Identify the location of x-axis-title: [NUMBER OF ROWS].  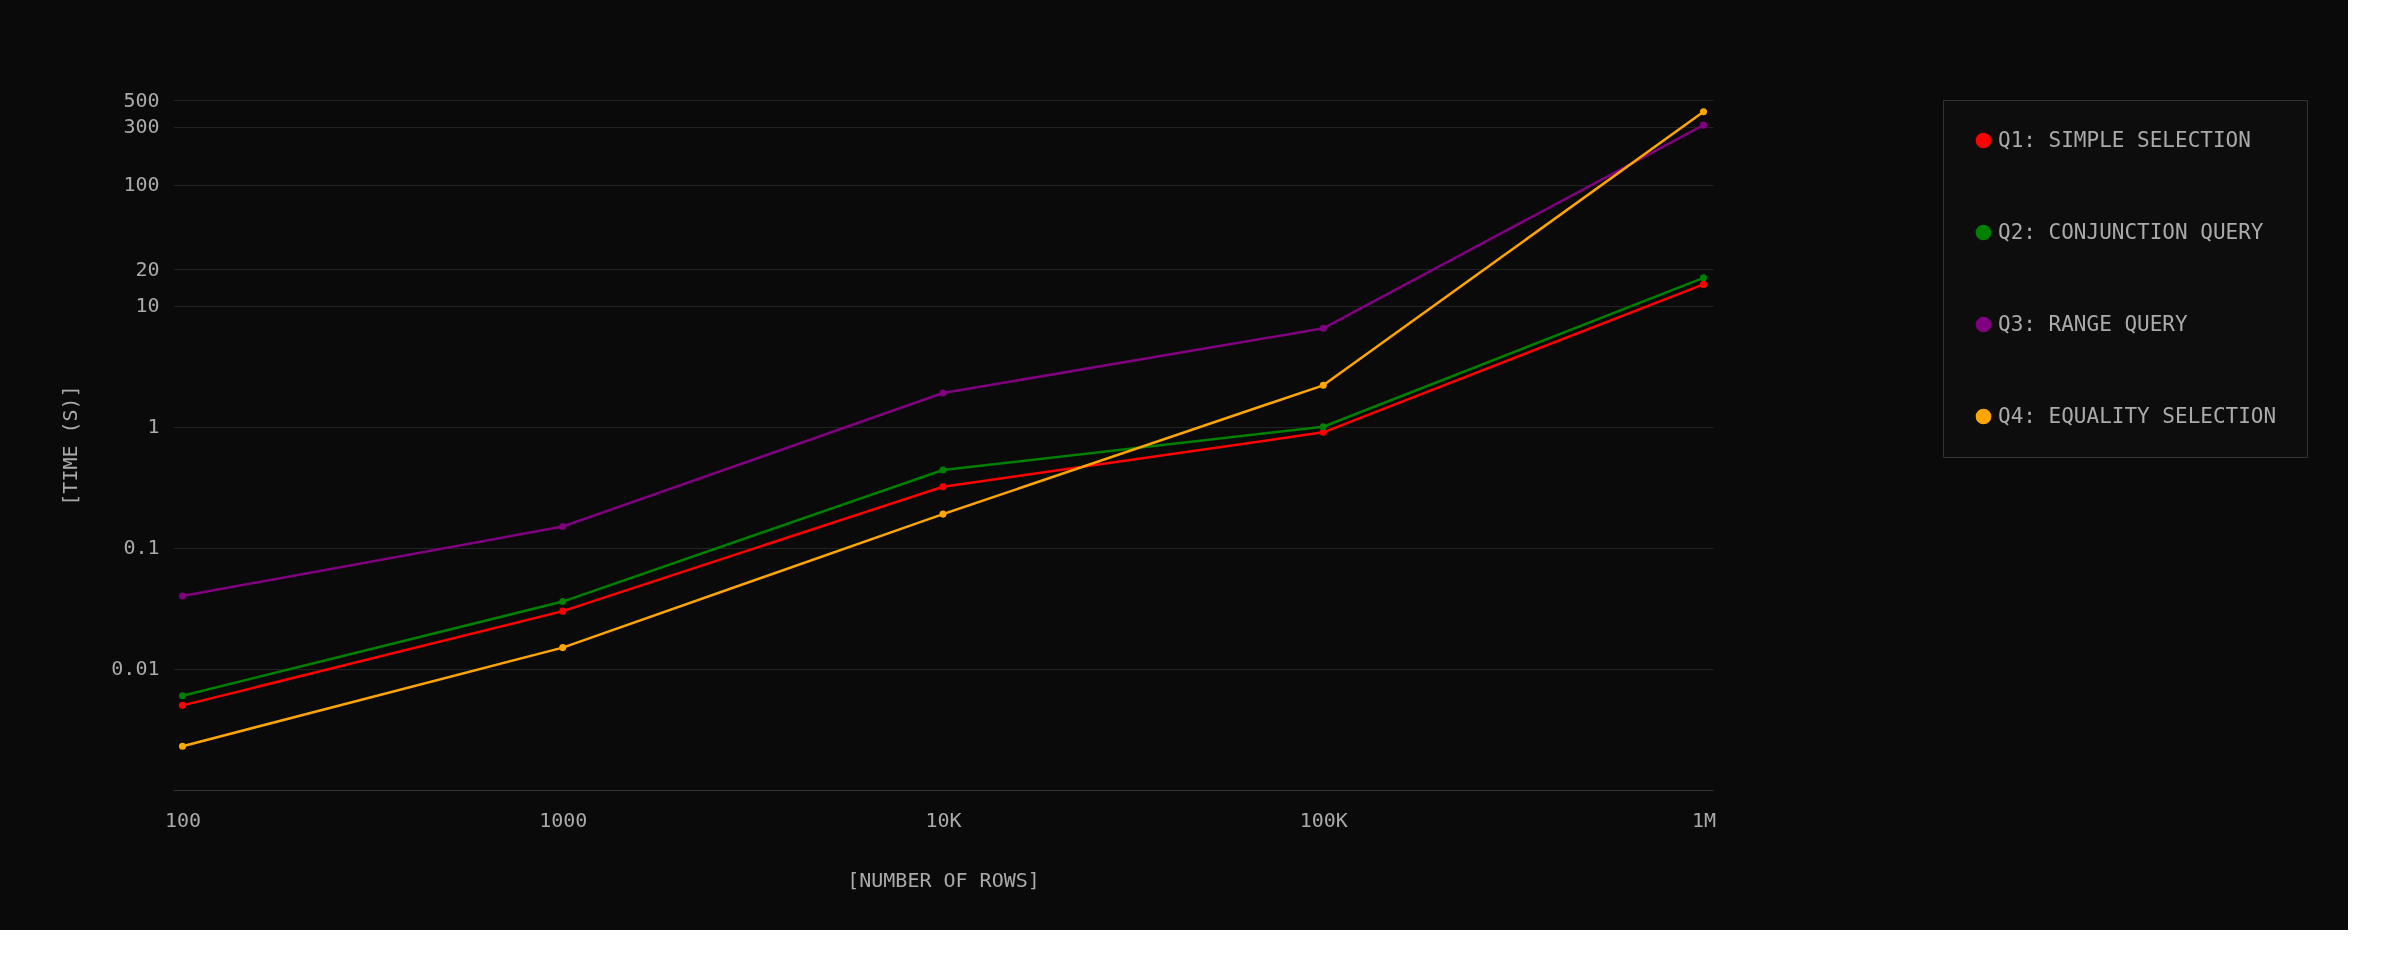
(943, 879).